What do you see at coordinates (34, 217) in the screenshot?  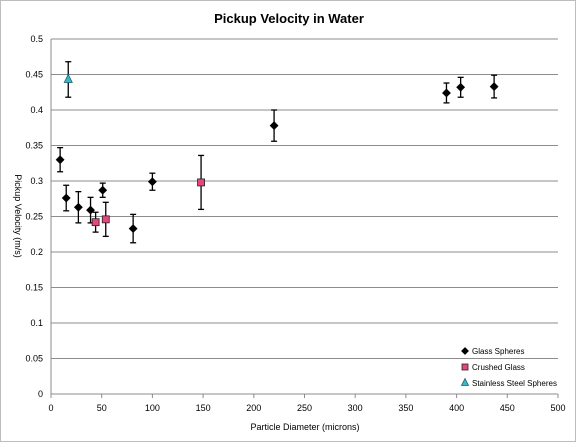 I see `y-tick-label: 0.25` at bounding box center [34, 217].